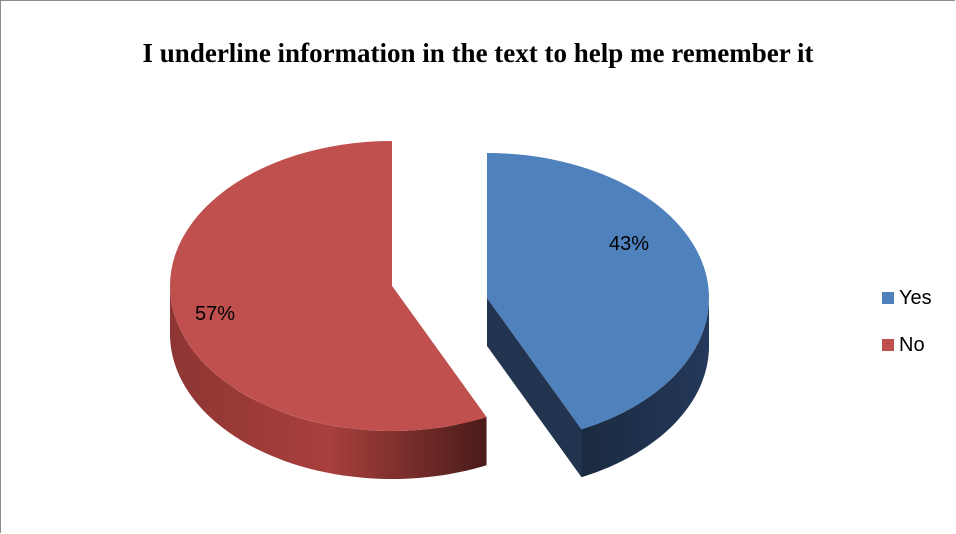 The image size is (956, 534). I want to click on legend-swatch-yes, so click(888, 298).